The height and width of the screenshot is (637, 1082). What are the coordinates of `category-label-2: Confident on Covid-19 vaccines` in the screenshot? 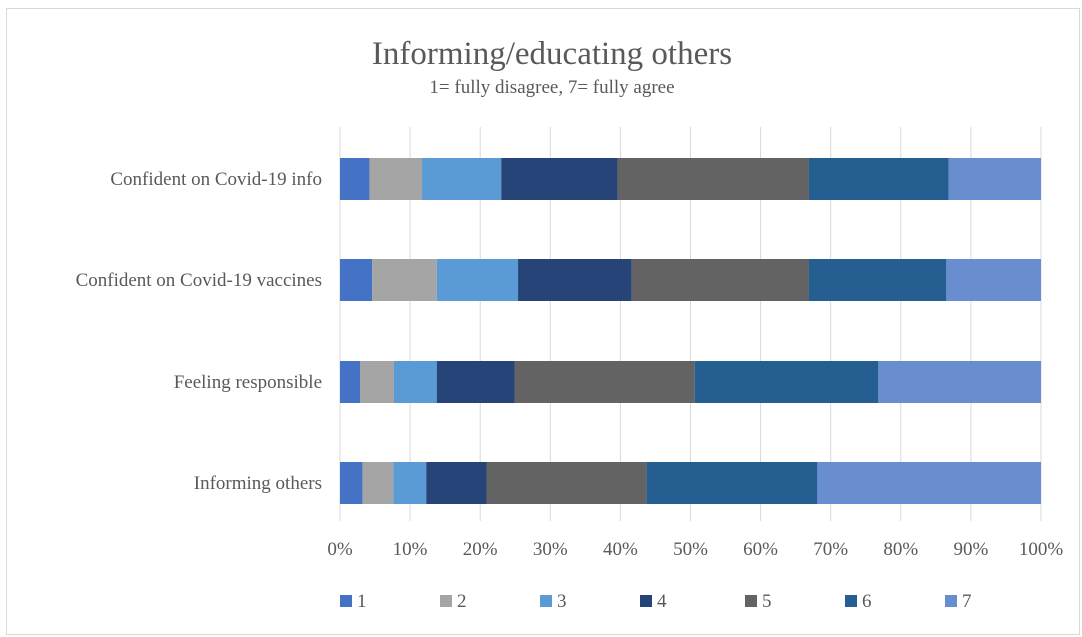 It's located at (199, 280).